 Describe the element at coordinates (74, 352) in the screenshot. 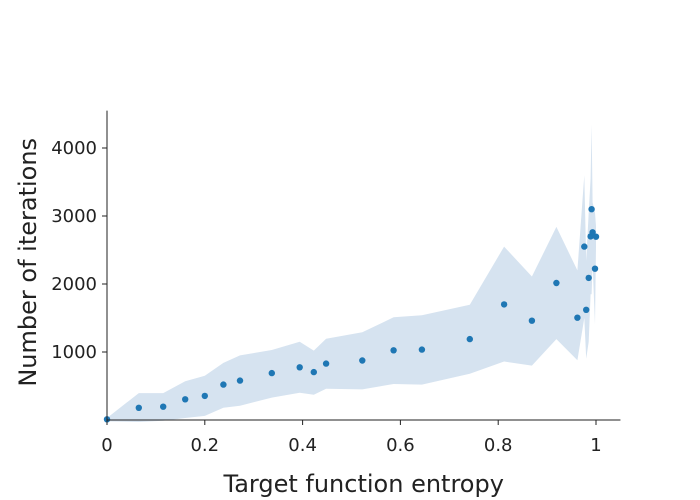

I see `y-tick-label-0: 1000` at that location.